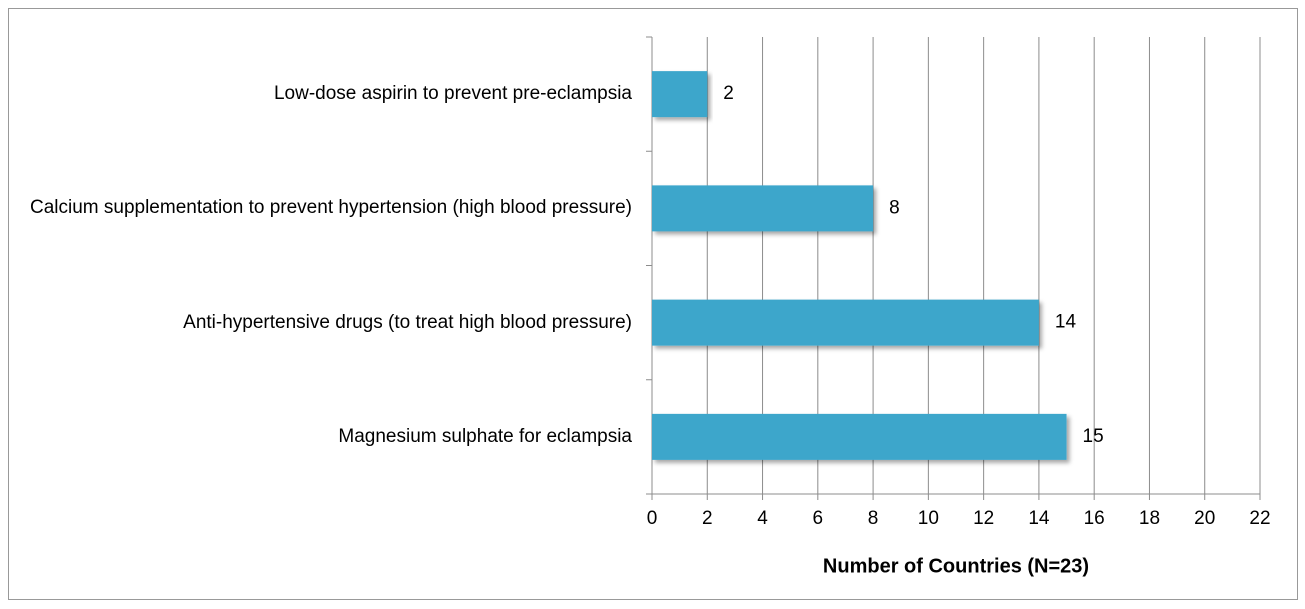 Image resolution: width=1305 pixels, height=609 pixels. Describe the element at coordinates (873, 518) in the screenshot. I see `x-tick-label: 8` at that location.